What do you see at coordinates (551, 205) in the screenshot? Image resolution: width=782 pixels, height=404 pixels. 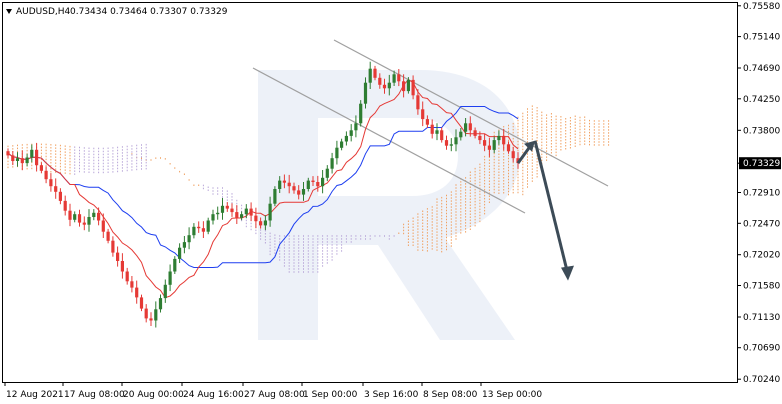 I see `decline-arrow-line` at bounding box center [551, 205].